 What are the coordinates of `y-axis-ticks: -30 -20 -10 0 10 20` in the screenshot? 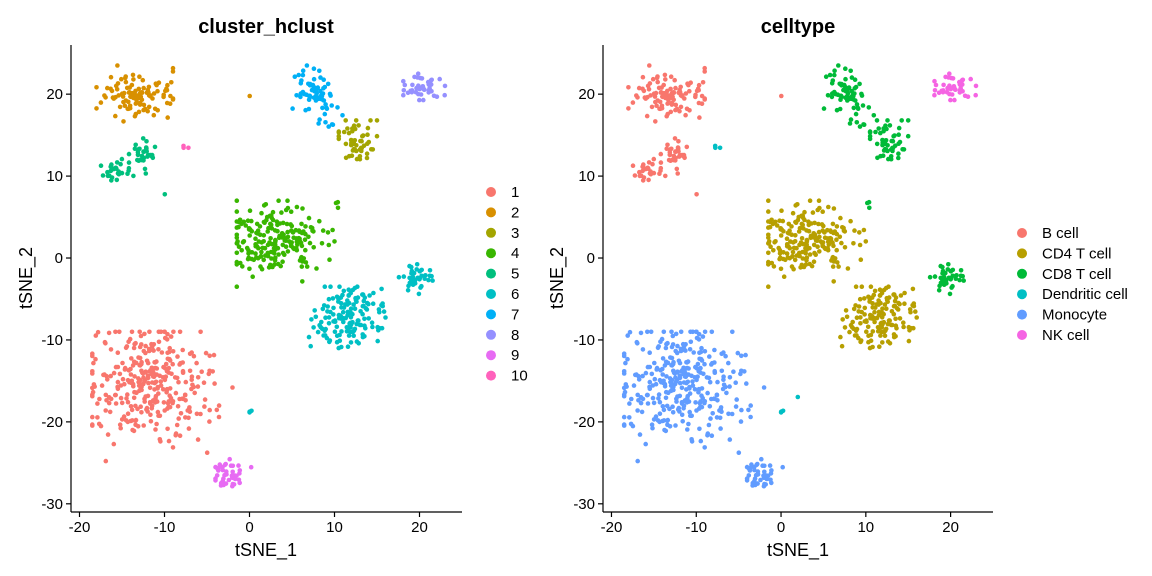 It's located at (588, 299).